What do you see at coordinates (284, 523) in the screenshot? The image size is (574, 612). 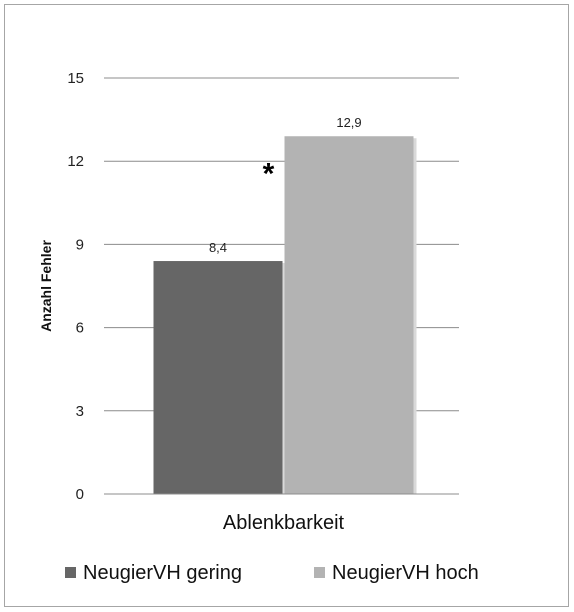 I see `category-label: Ablenkbarkeit` at bounding box center [284, 523].